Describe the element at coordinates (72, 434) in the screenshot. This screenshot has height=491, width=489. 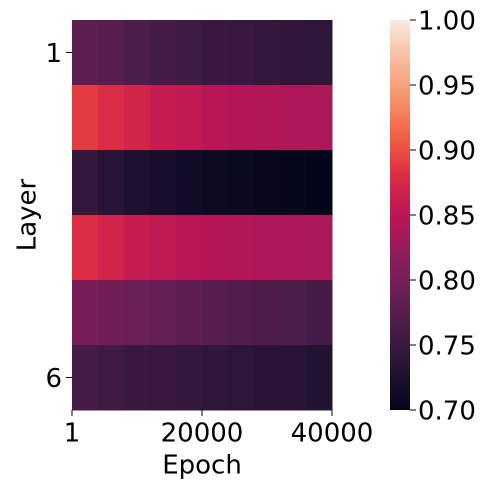
I see `x-tick-label: 1` at that location.